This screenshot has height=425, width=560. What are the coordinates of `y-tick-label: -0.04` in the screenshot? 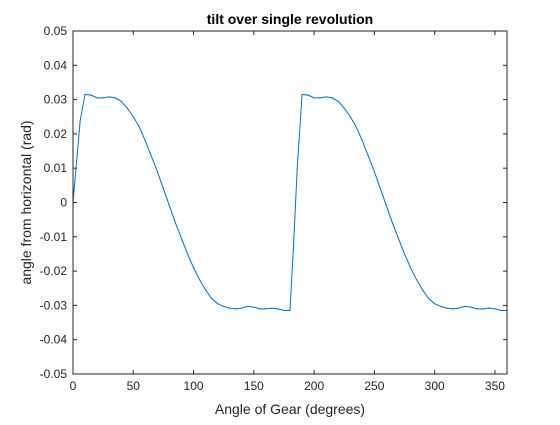 It's located at (54, 340).